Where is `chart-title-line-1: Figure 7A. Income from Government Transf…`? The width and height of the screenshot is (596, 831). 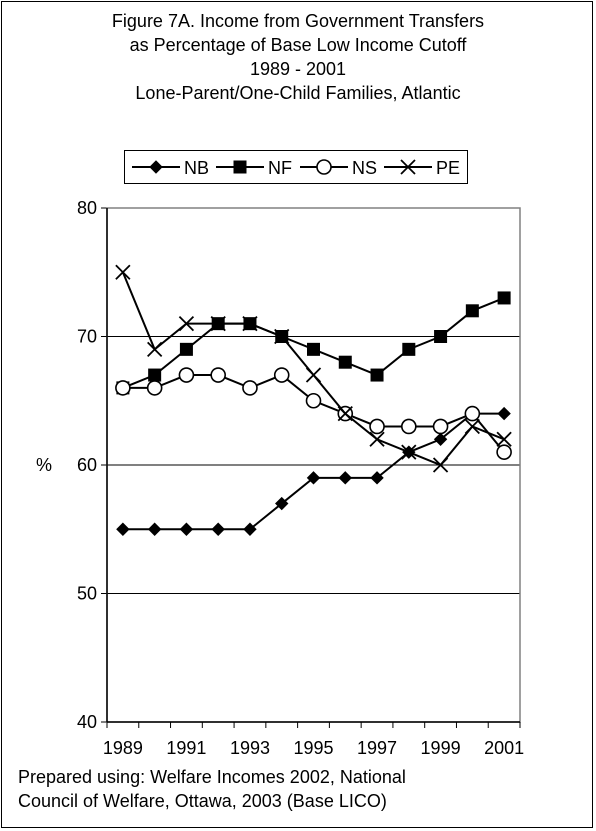
chart-title-line-1: Figure 7A. Income from Government Transf… is located at coordinates (298, 21).